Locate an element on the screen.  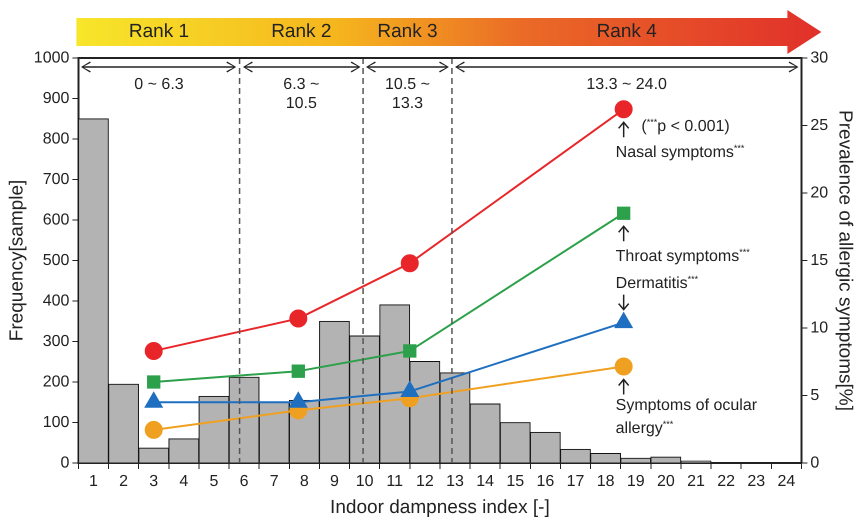
x-tick-label: 16 is located at coordinates (545, 481).